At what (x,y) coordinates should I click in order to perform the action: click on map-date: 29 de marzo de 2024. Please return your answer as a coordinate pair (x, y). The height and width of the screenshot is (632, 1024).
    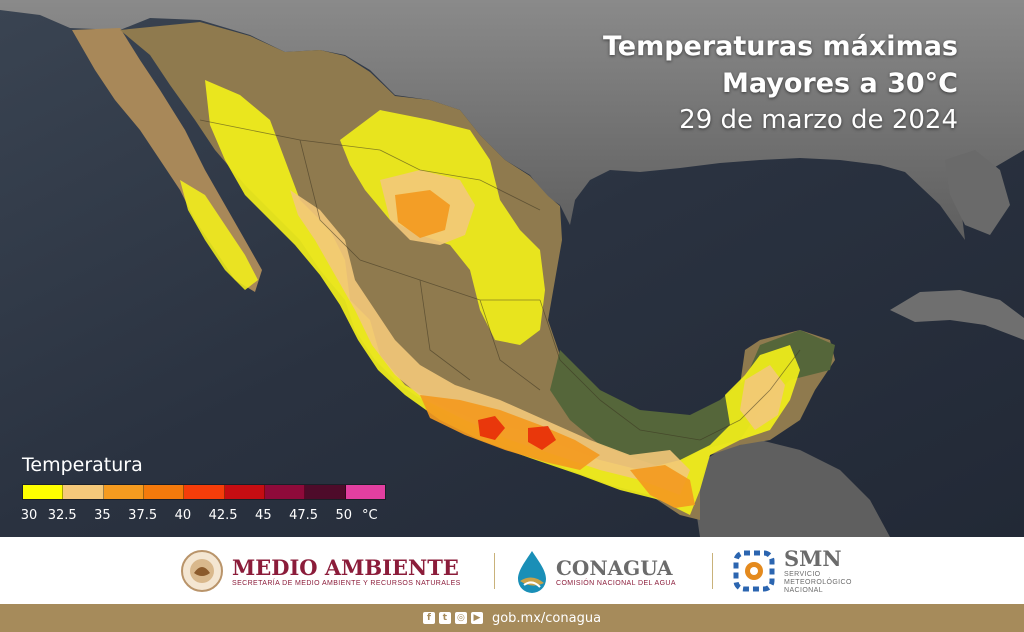
    Looking at the image, I should click on (818, 120).